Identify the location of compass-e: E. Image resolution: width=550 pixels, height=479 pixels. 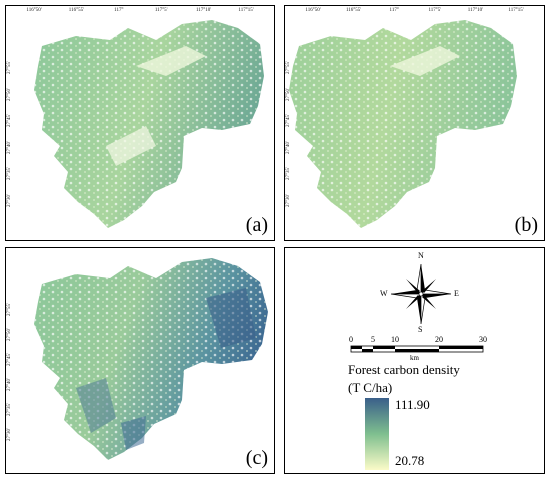
(456, 293).